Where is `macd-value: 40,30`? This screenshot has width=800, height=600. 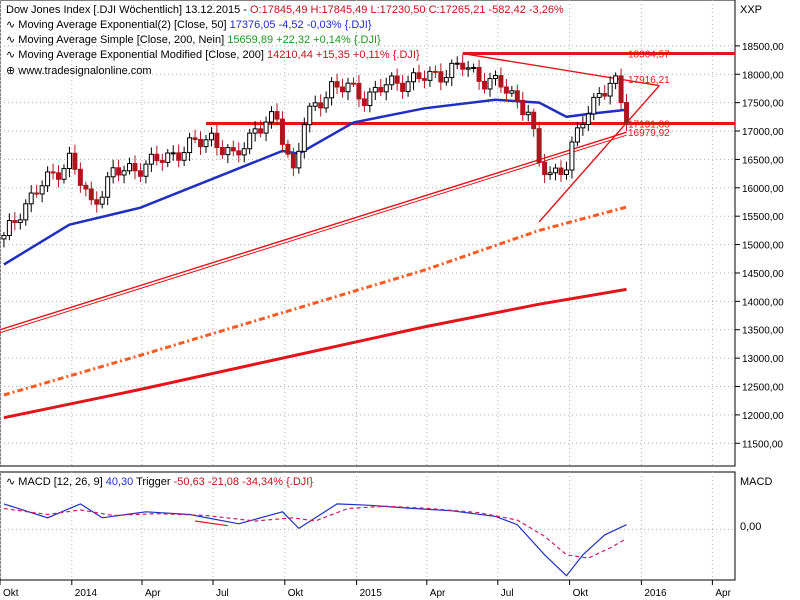
macd-value: 40,30 is located at coordinates (120, 482).